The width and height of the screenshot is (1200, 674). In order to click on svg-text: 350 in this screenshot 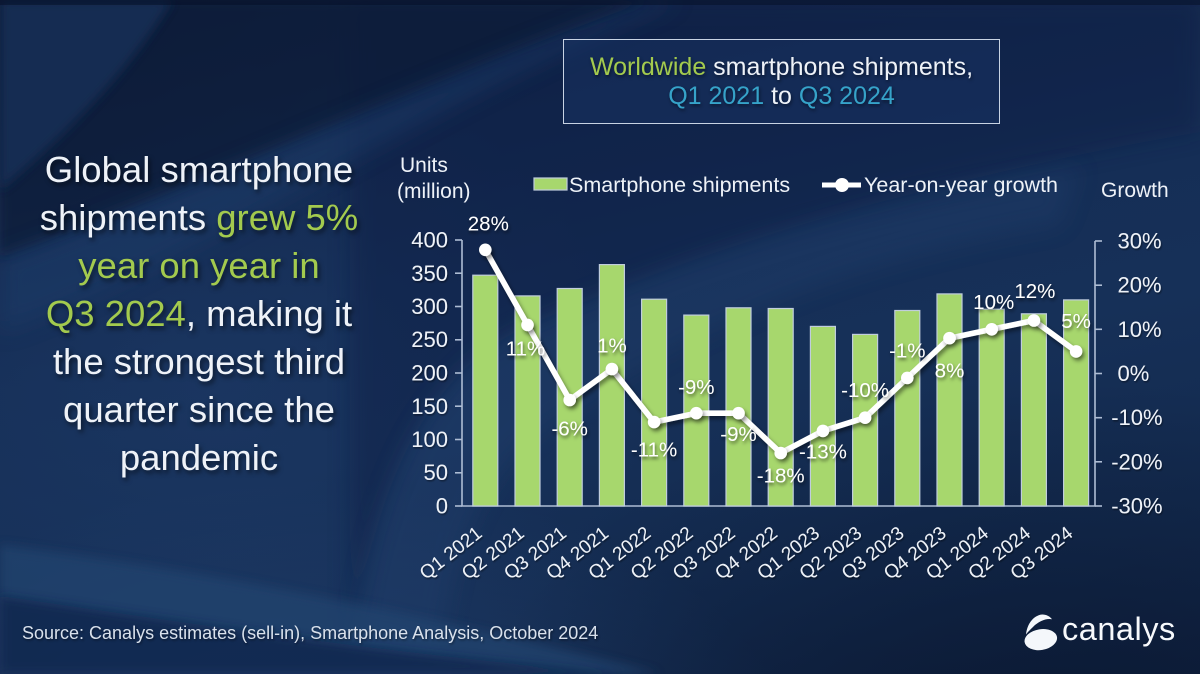, I will do `click(429, 273)`.